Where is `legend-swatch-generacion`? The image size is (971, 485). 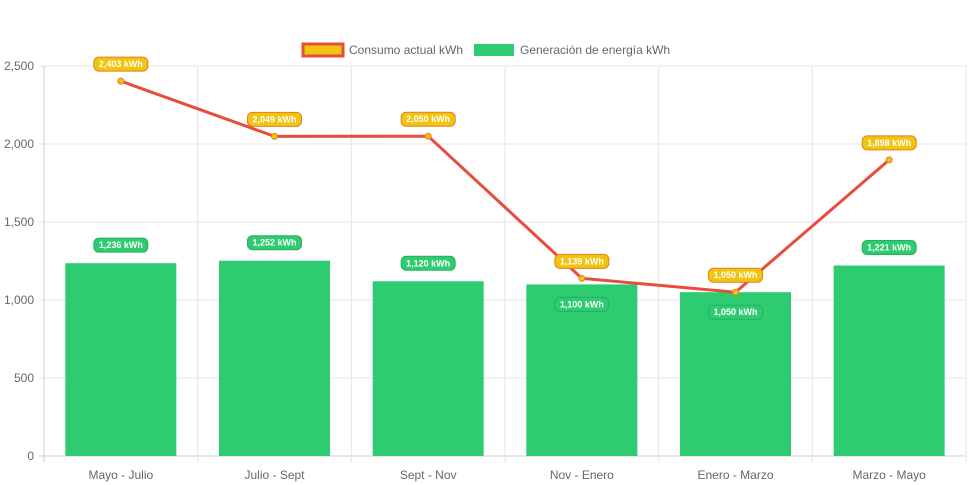
legend-swatch-generacion is located at coordinates (494, 50).